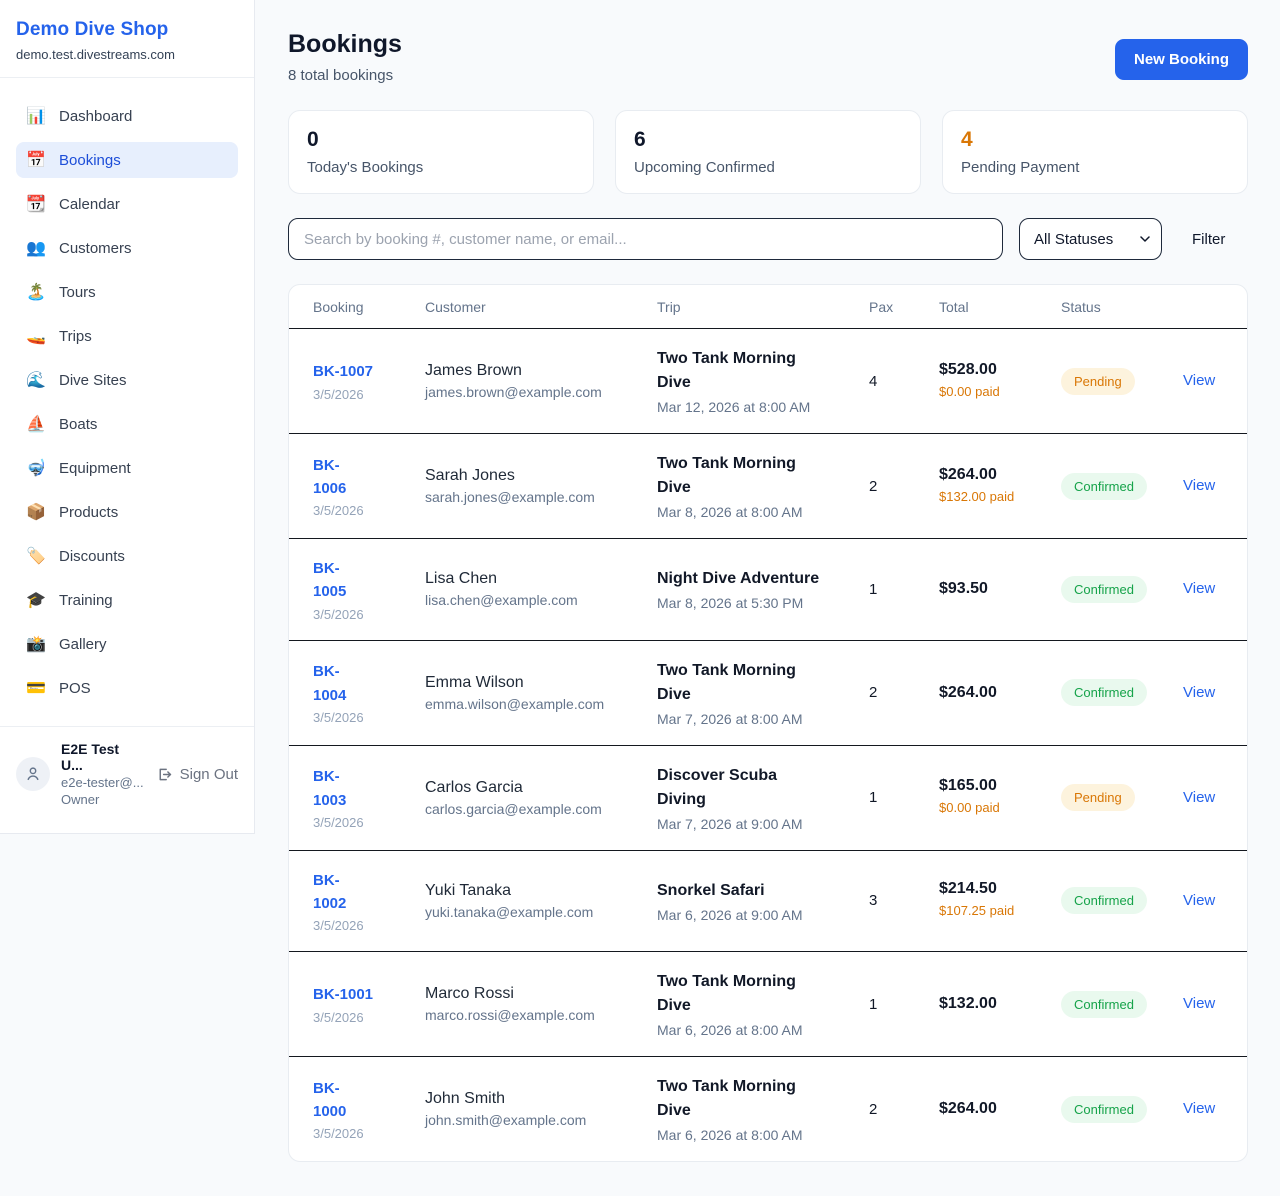  Describe the element at coordinates (36, 468) in the screenshot. I see `diving-mask-icon: 🤿` at that location.